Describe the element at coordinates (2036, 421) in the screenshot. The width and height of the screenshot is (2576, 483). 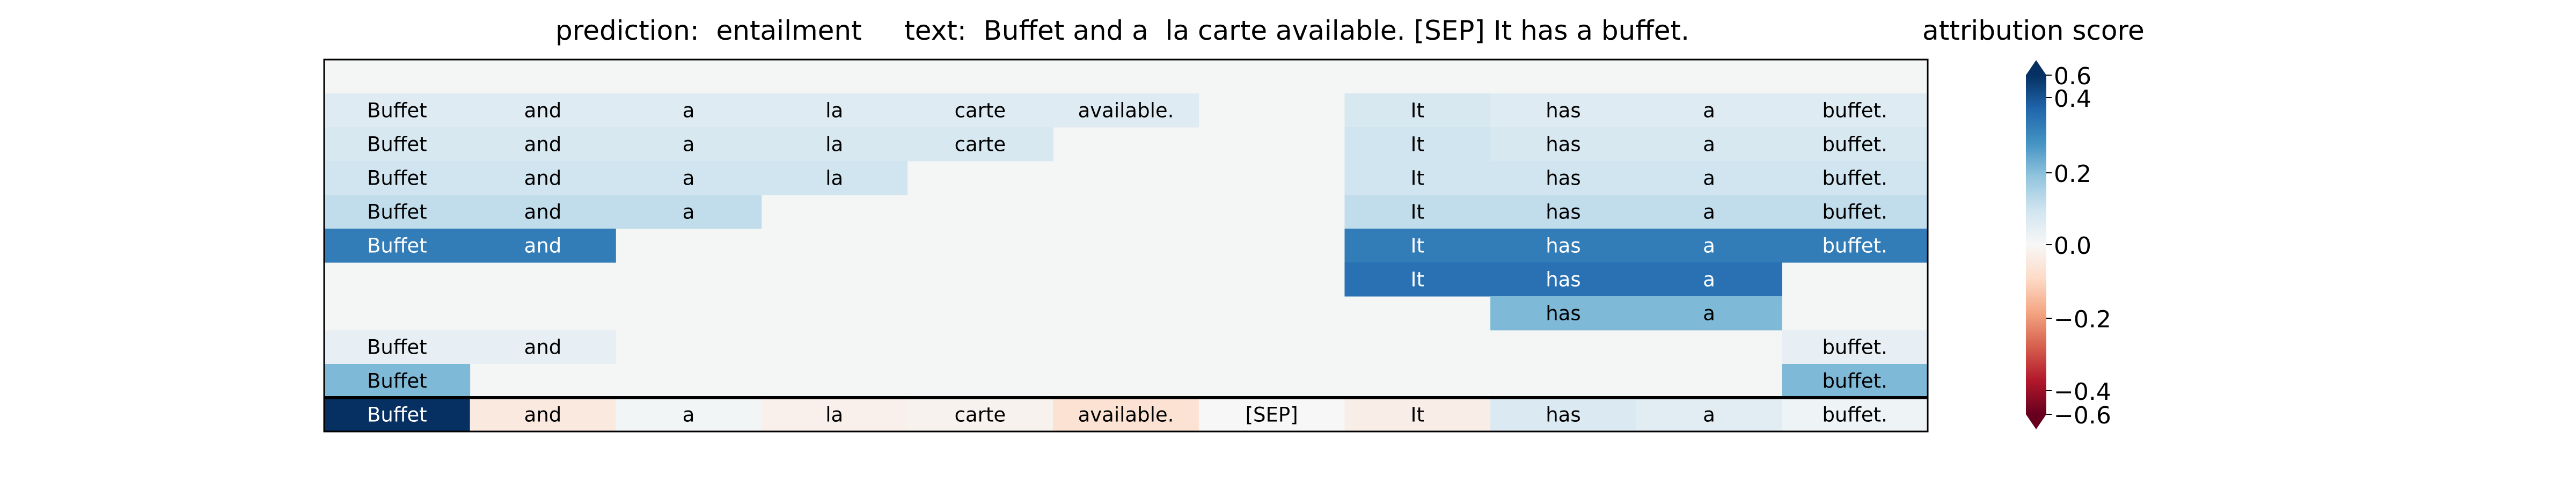
I see `colorbar-extend-min` at that location.